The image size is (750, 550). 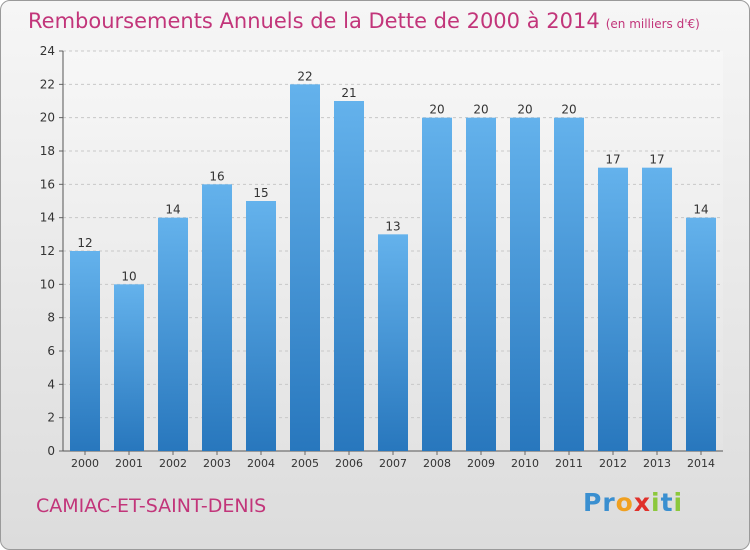 What do you see at coordinates (84, 243) in the screenshot?
I see `data-label: 12` at bounding box center [84, 243].